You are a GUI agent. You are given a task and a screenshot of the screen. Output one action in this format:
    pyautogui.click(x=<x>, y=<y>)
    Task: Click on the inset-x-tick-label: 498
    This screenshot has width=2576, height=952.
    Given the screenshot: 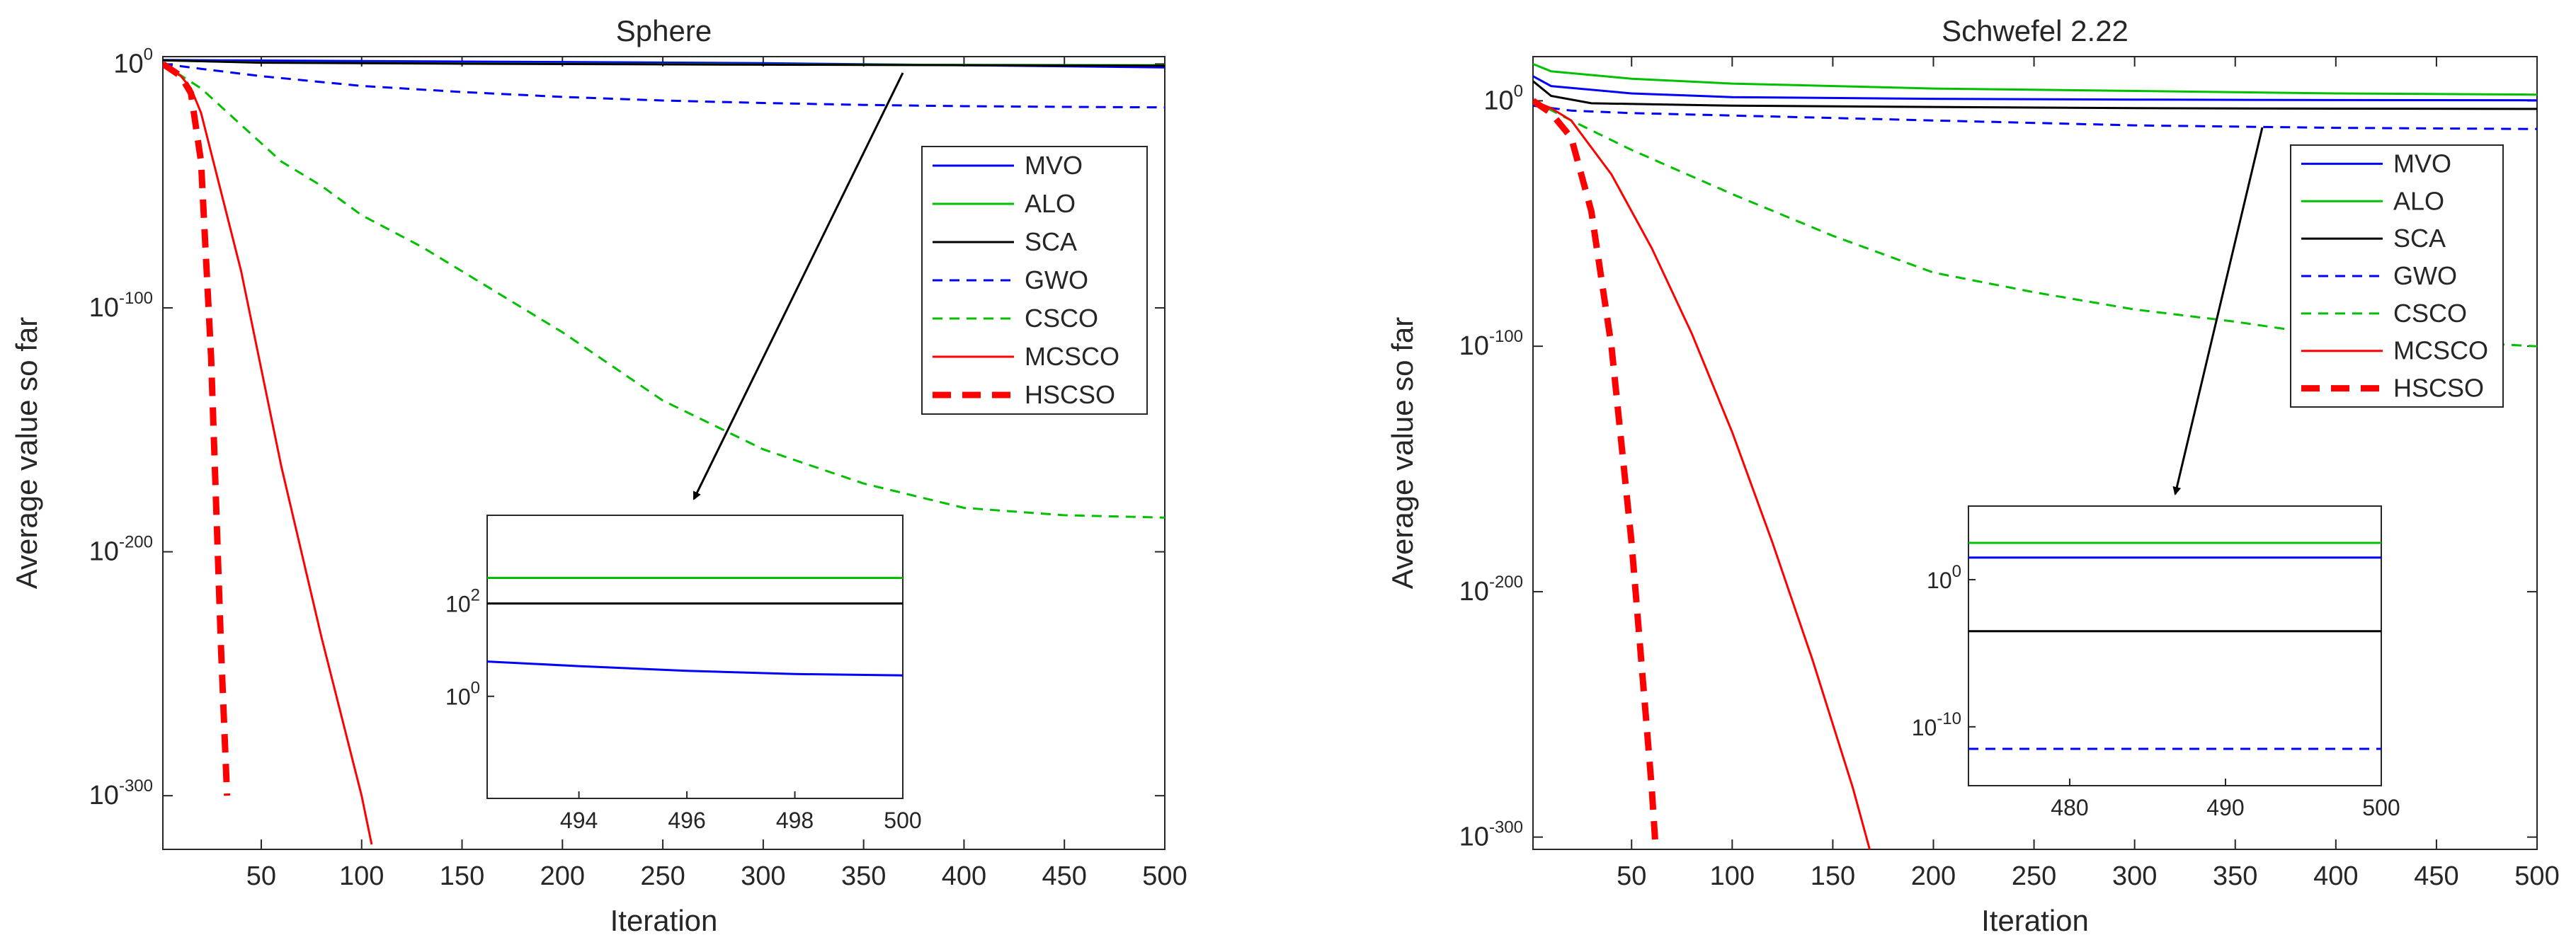 What is the action you would take?
    pyautogui.click(x=795, y=821)
    